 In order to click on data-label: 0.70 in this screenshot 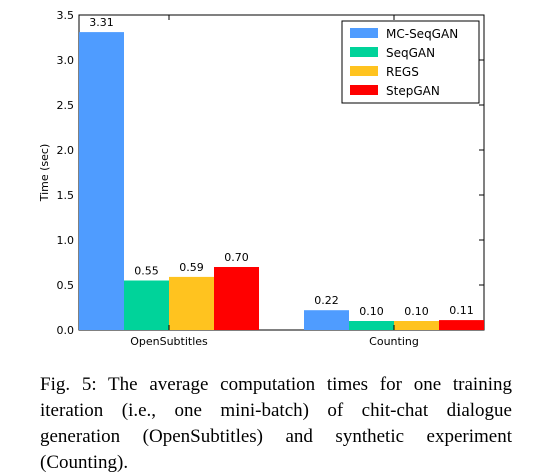, I will do `click(236, 257)`.